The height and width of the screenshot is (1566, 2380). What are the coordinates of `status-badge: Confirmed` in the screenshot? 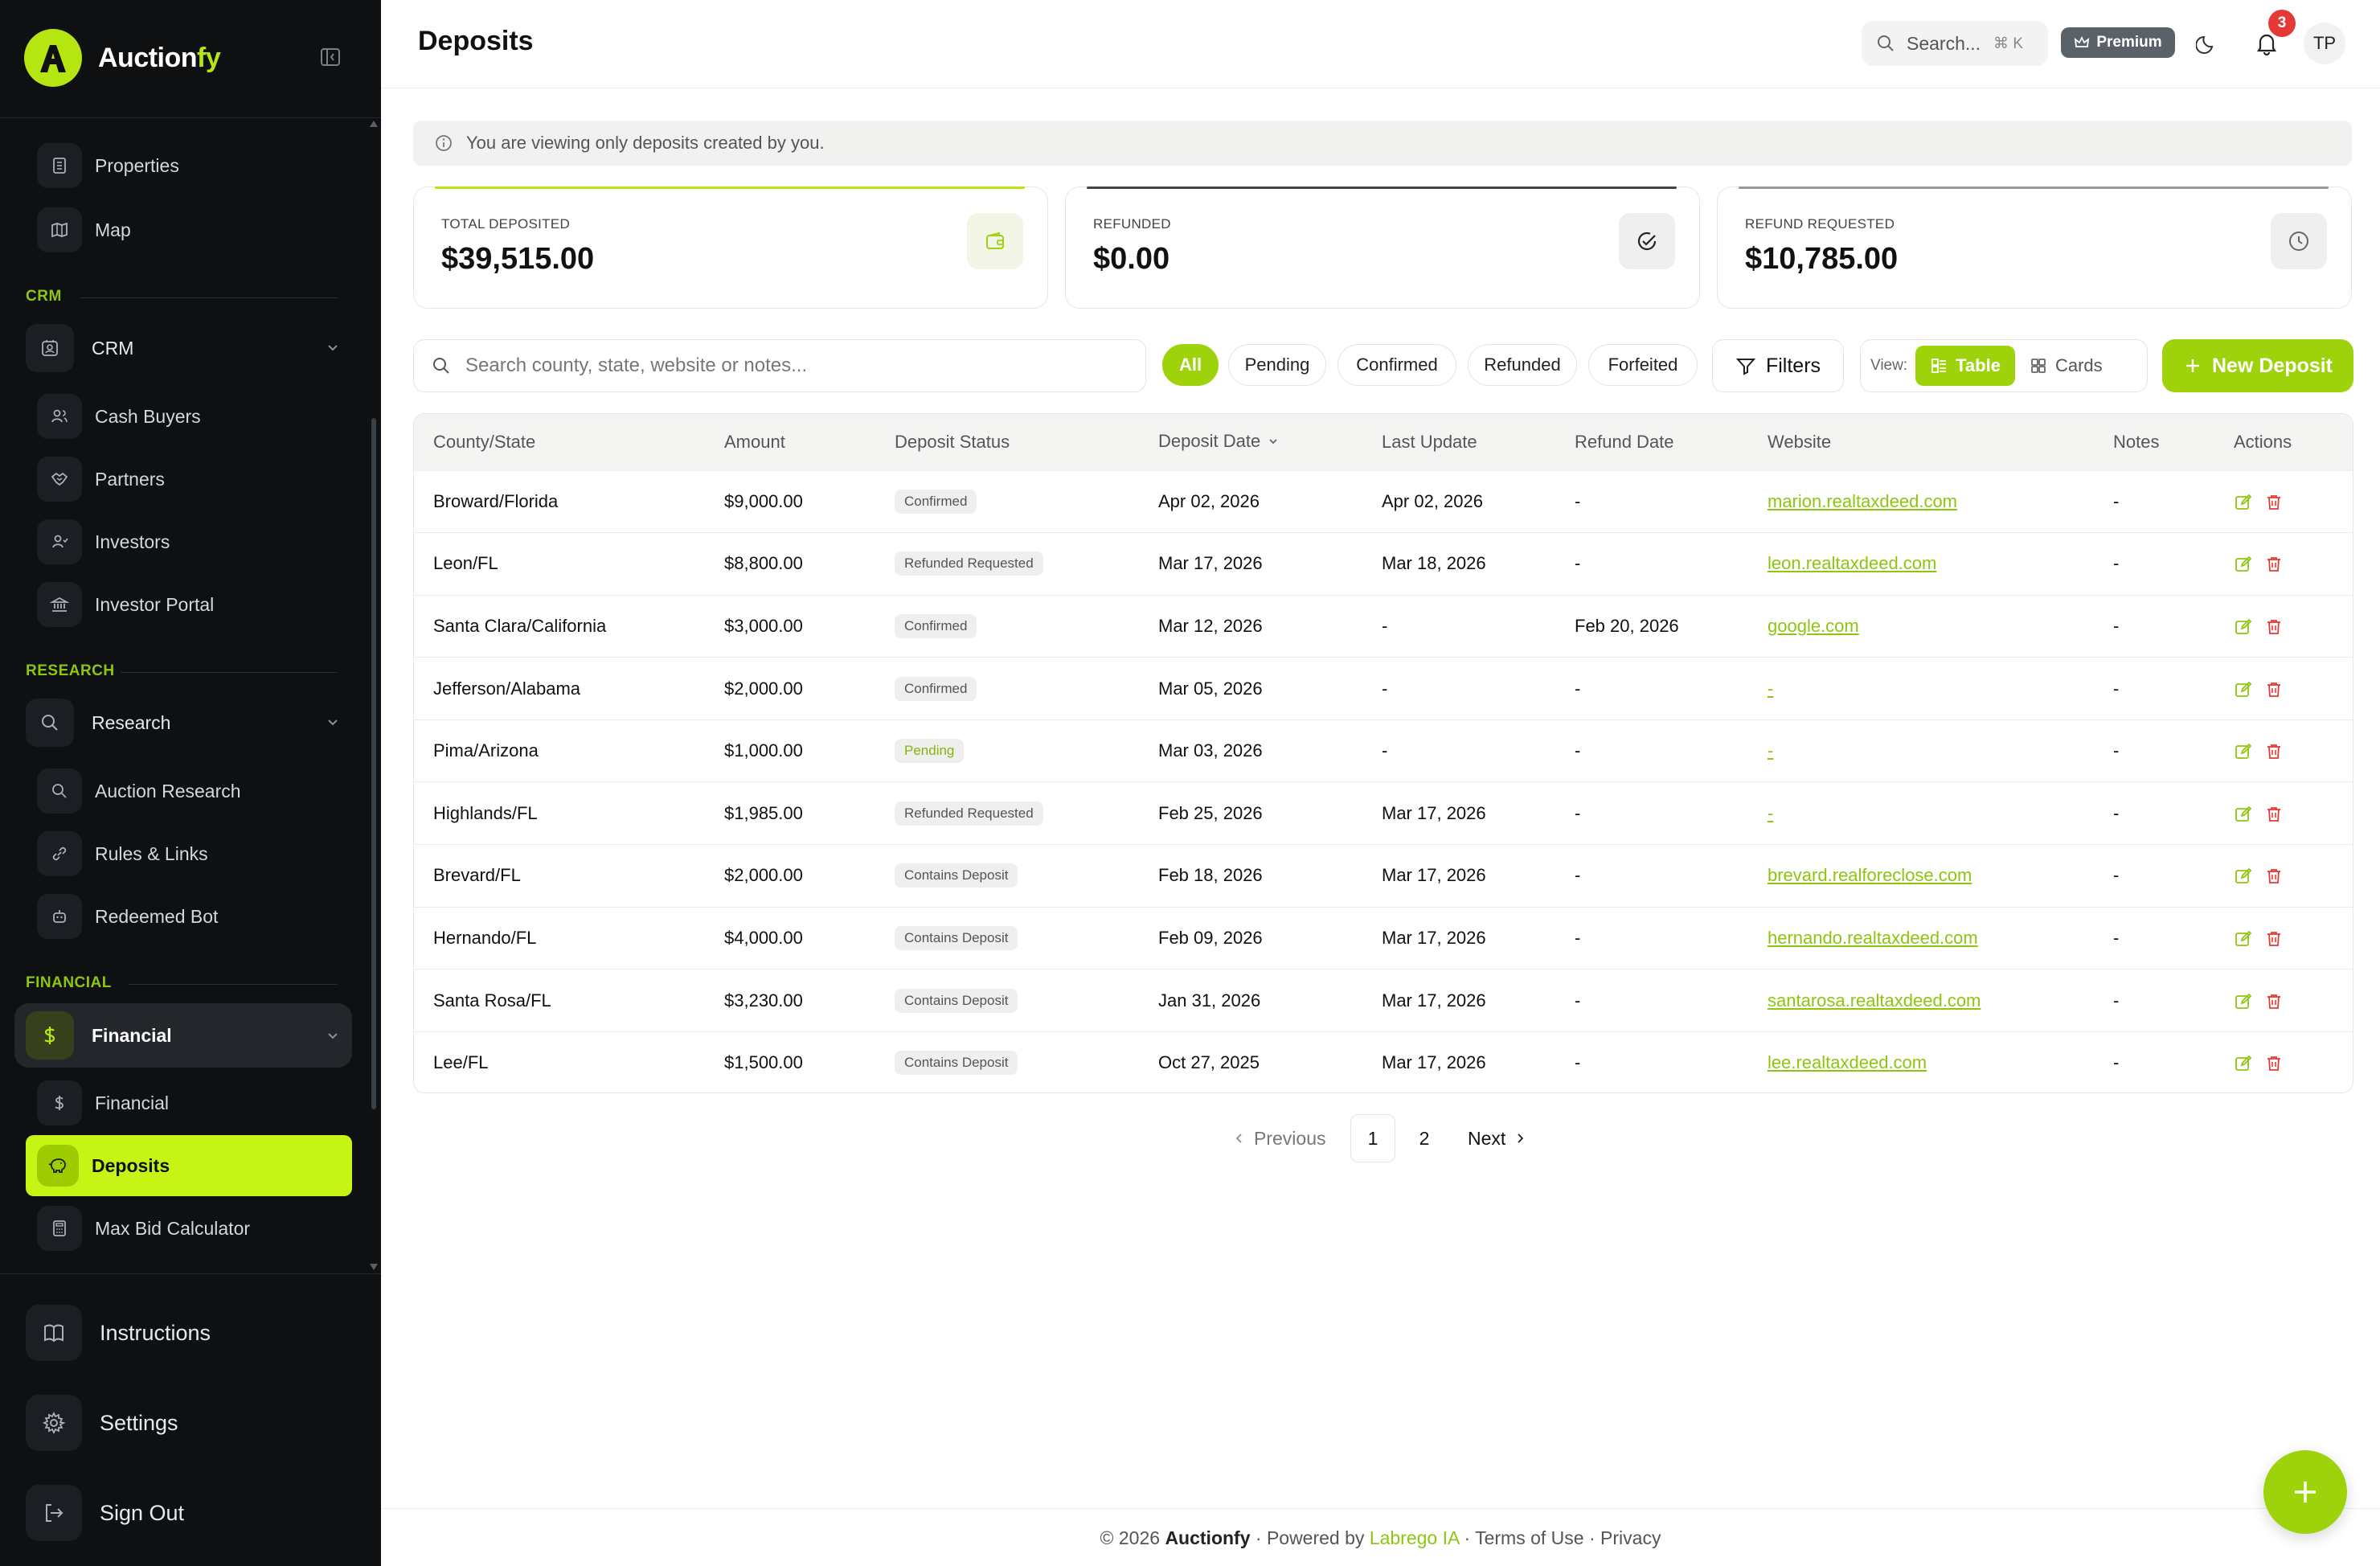 It's located at (936, 688).